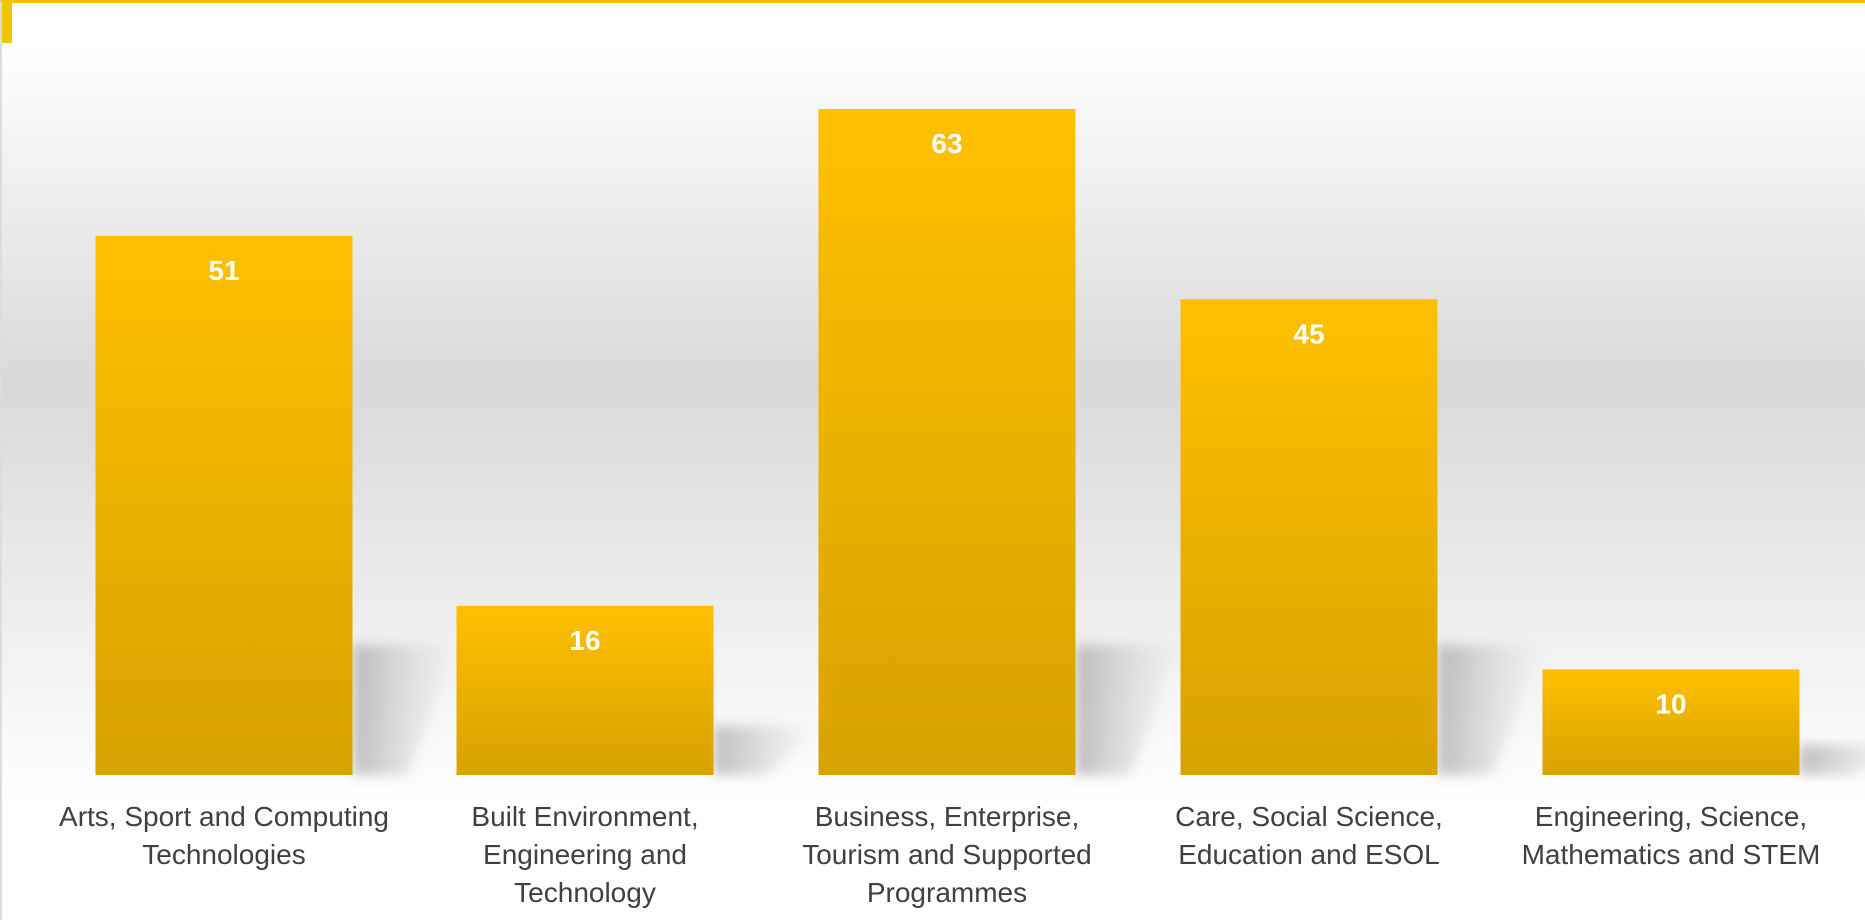  What do you see at coordinates (585, 893) in the screenshot?
I see `category-label-line: Technology` at bounding box center [585, 893].